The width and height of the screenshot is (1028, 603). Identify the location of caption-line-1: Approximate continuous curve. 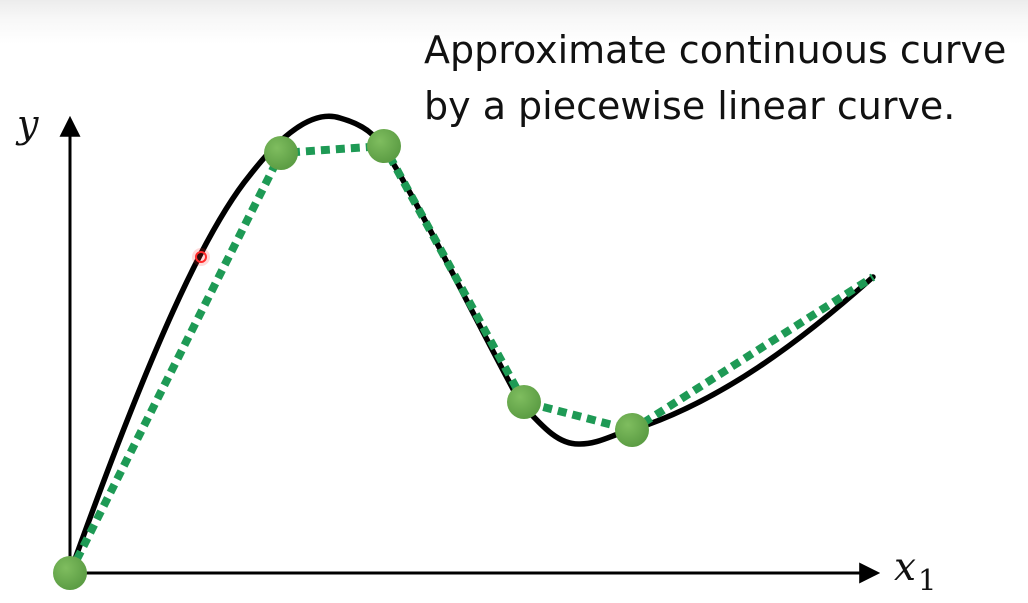
(715, 50).